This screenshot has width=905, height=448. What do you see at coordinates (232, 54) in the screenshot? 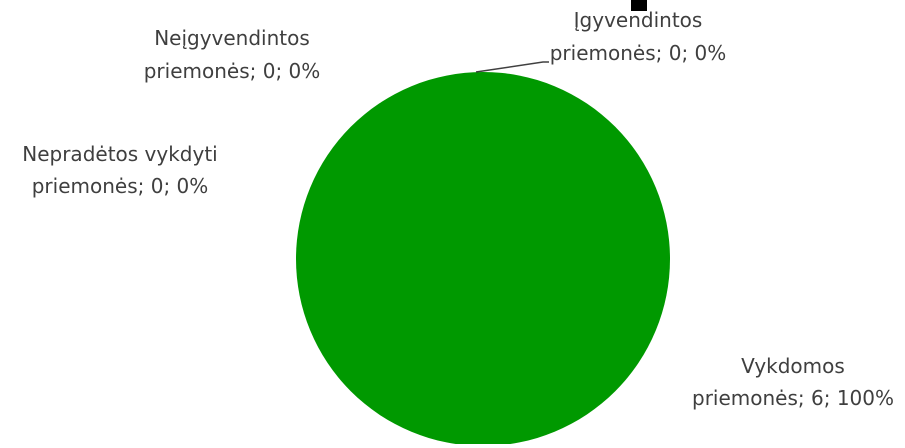
I see `data-label-3: Neįgyvendintos priemonės; 0; 0%` at bounding box center [232, 54].